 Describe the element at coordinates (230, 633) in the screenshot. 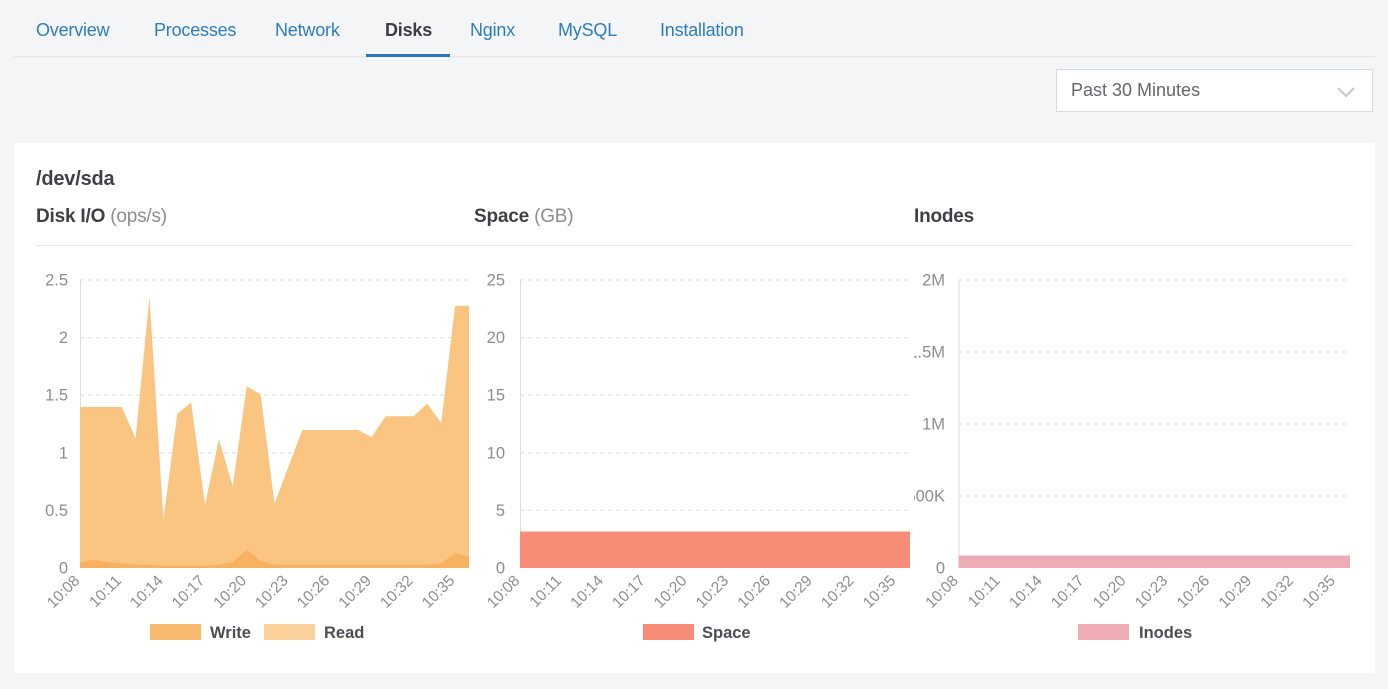

I see `svg-text: Write` at that location.